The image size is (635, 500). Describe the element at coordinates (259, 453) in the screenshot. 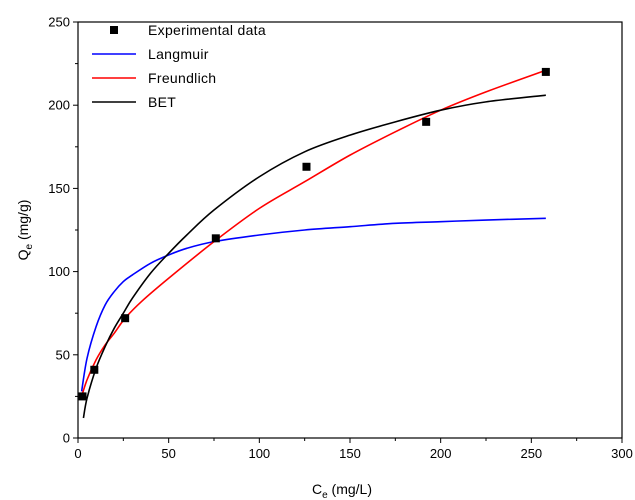

I see `x-tick-label: 100` at that location.